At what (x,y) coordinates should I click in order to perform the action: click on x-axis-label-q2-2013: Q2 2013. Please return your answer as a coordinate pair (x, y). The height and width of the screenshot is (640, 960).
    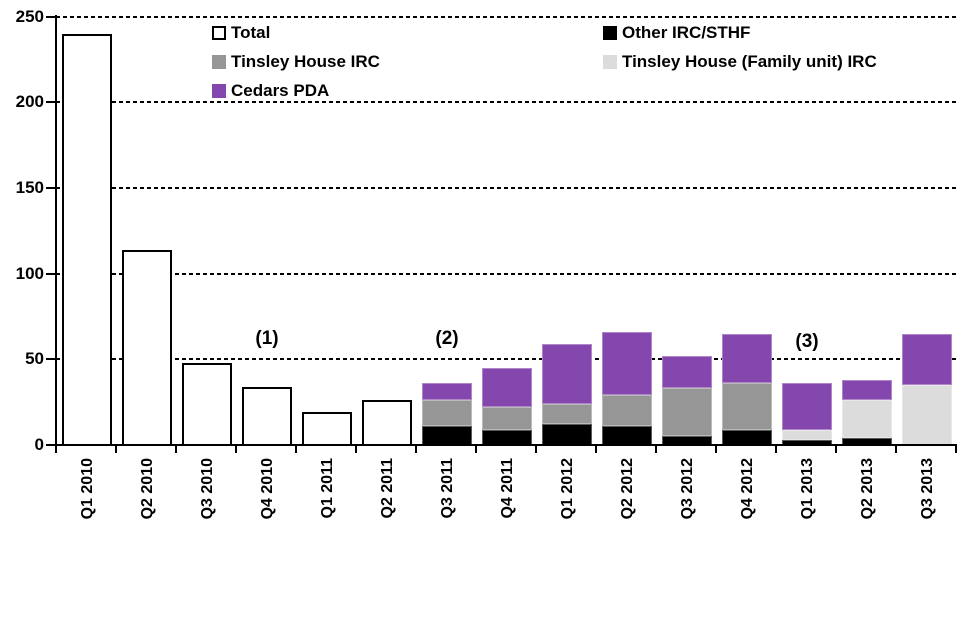
    Looking at the image, I should click on (867, 489).